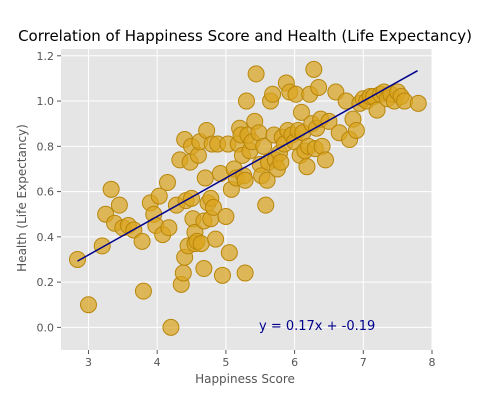 The height and width of the screenshot is (400, 480). Describe the element at coordinates (317, 326) in the screenshot. I see `regression-equation: y = 0.17x + -0.19` at that location.